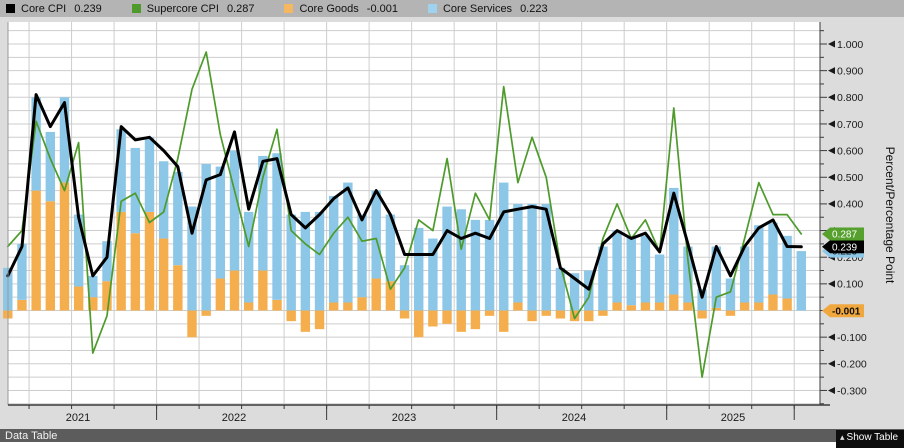 The height and width of the screenshot is (448, 904). I want to click on x-year-label: 2023, so click(404, 418).